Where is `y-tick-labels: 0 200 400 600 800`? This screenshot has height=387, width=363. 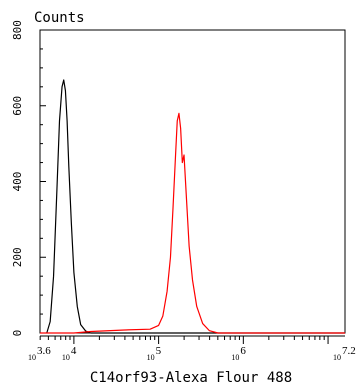 y-tick-labels: 0 200 400 600 800 is located at coordinates (17, 178).